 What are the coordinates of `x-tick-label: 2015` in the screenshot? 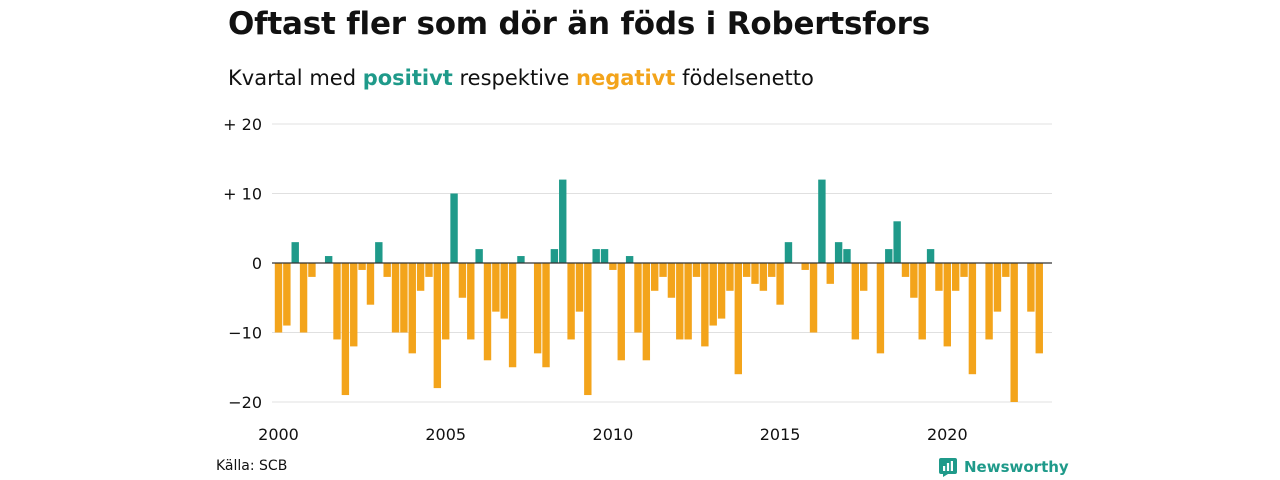 It's located at (780, 434).